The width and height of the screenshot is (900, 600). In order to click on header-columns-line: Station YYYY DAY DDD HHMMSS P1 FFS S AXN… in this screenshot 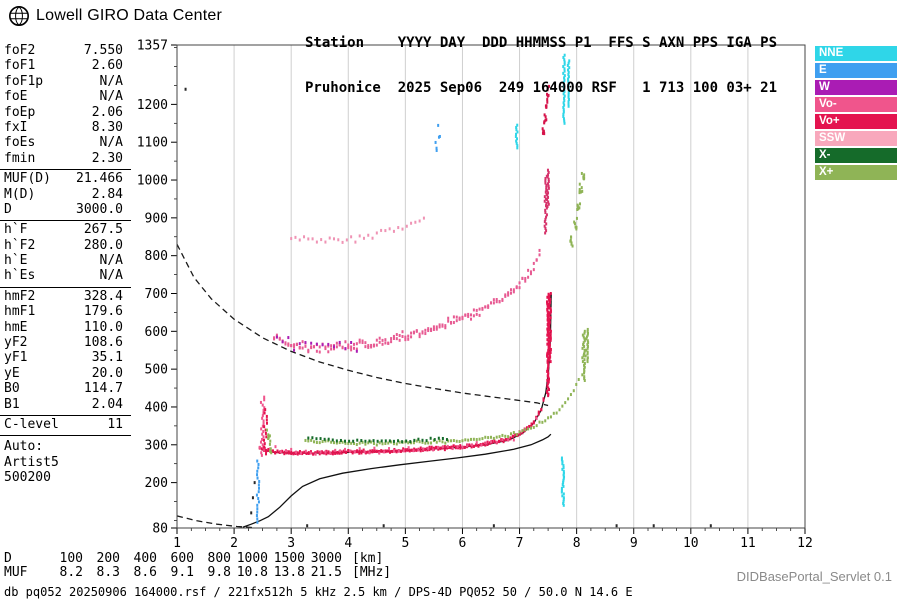, I will do `click(541, 43)`.